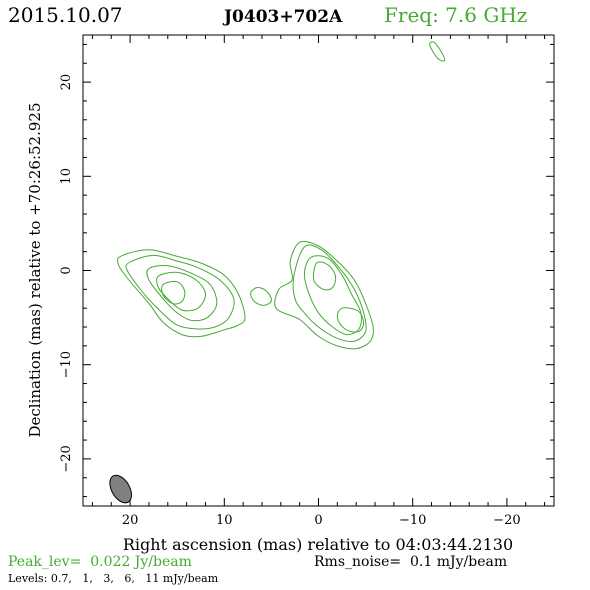 This screenshot has height=590, width=590. I want to click on x-tick-label: 0, so click(318, 520).